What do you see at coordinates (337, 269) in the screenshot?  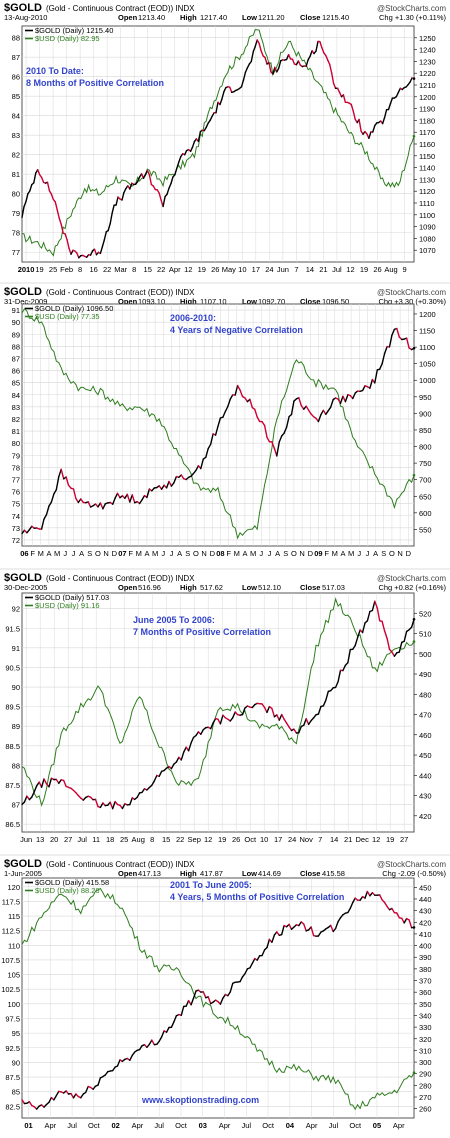 I see `x-tick-label: Jul` at bounding box center [337, 269].